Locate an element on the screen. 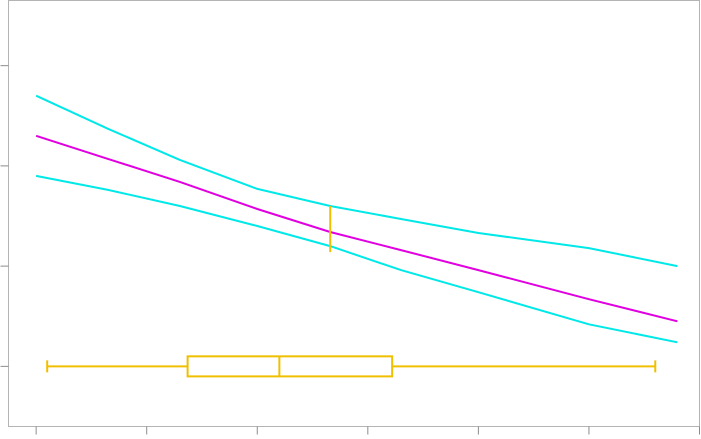 The width and height of the screenshot is (701, 439). boxplot is located at coordinates (351, 366).